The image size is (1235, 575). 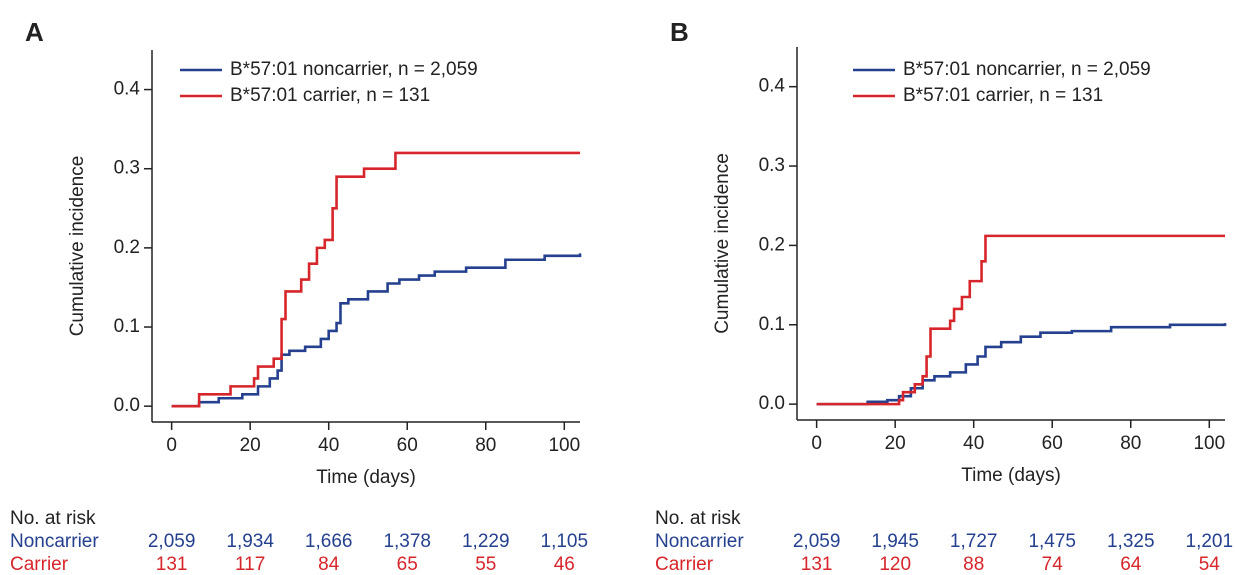 I want to click on risk-value: 1,325, so click(x=1131, y=541).